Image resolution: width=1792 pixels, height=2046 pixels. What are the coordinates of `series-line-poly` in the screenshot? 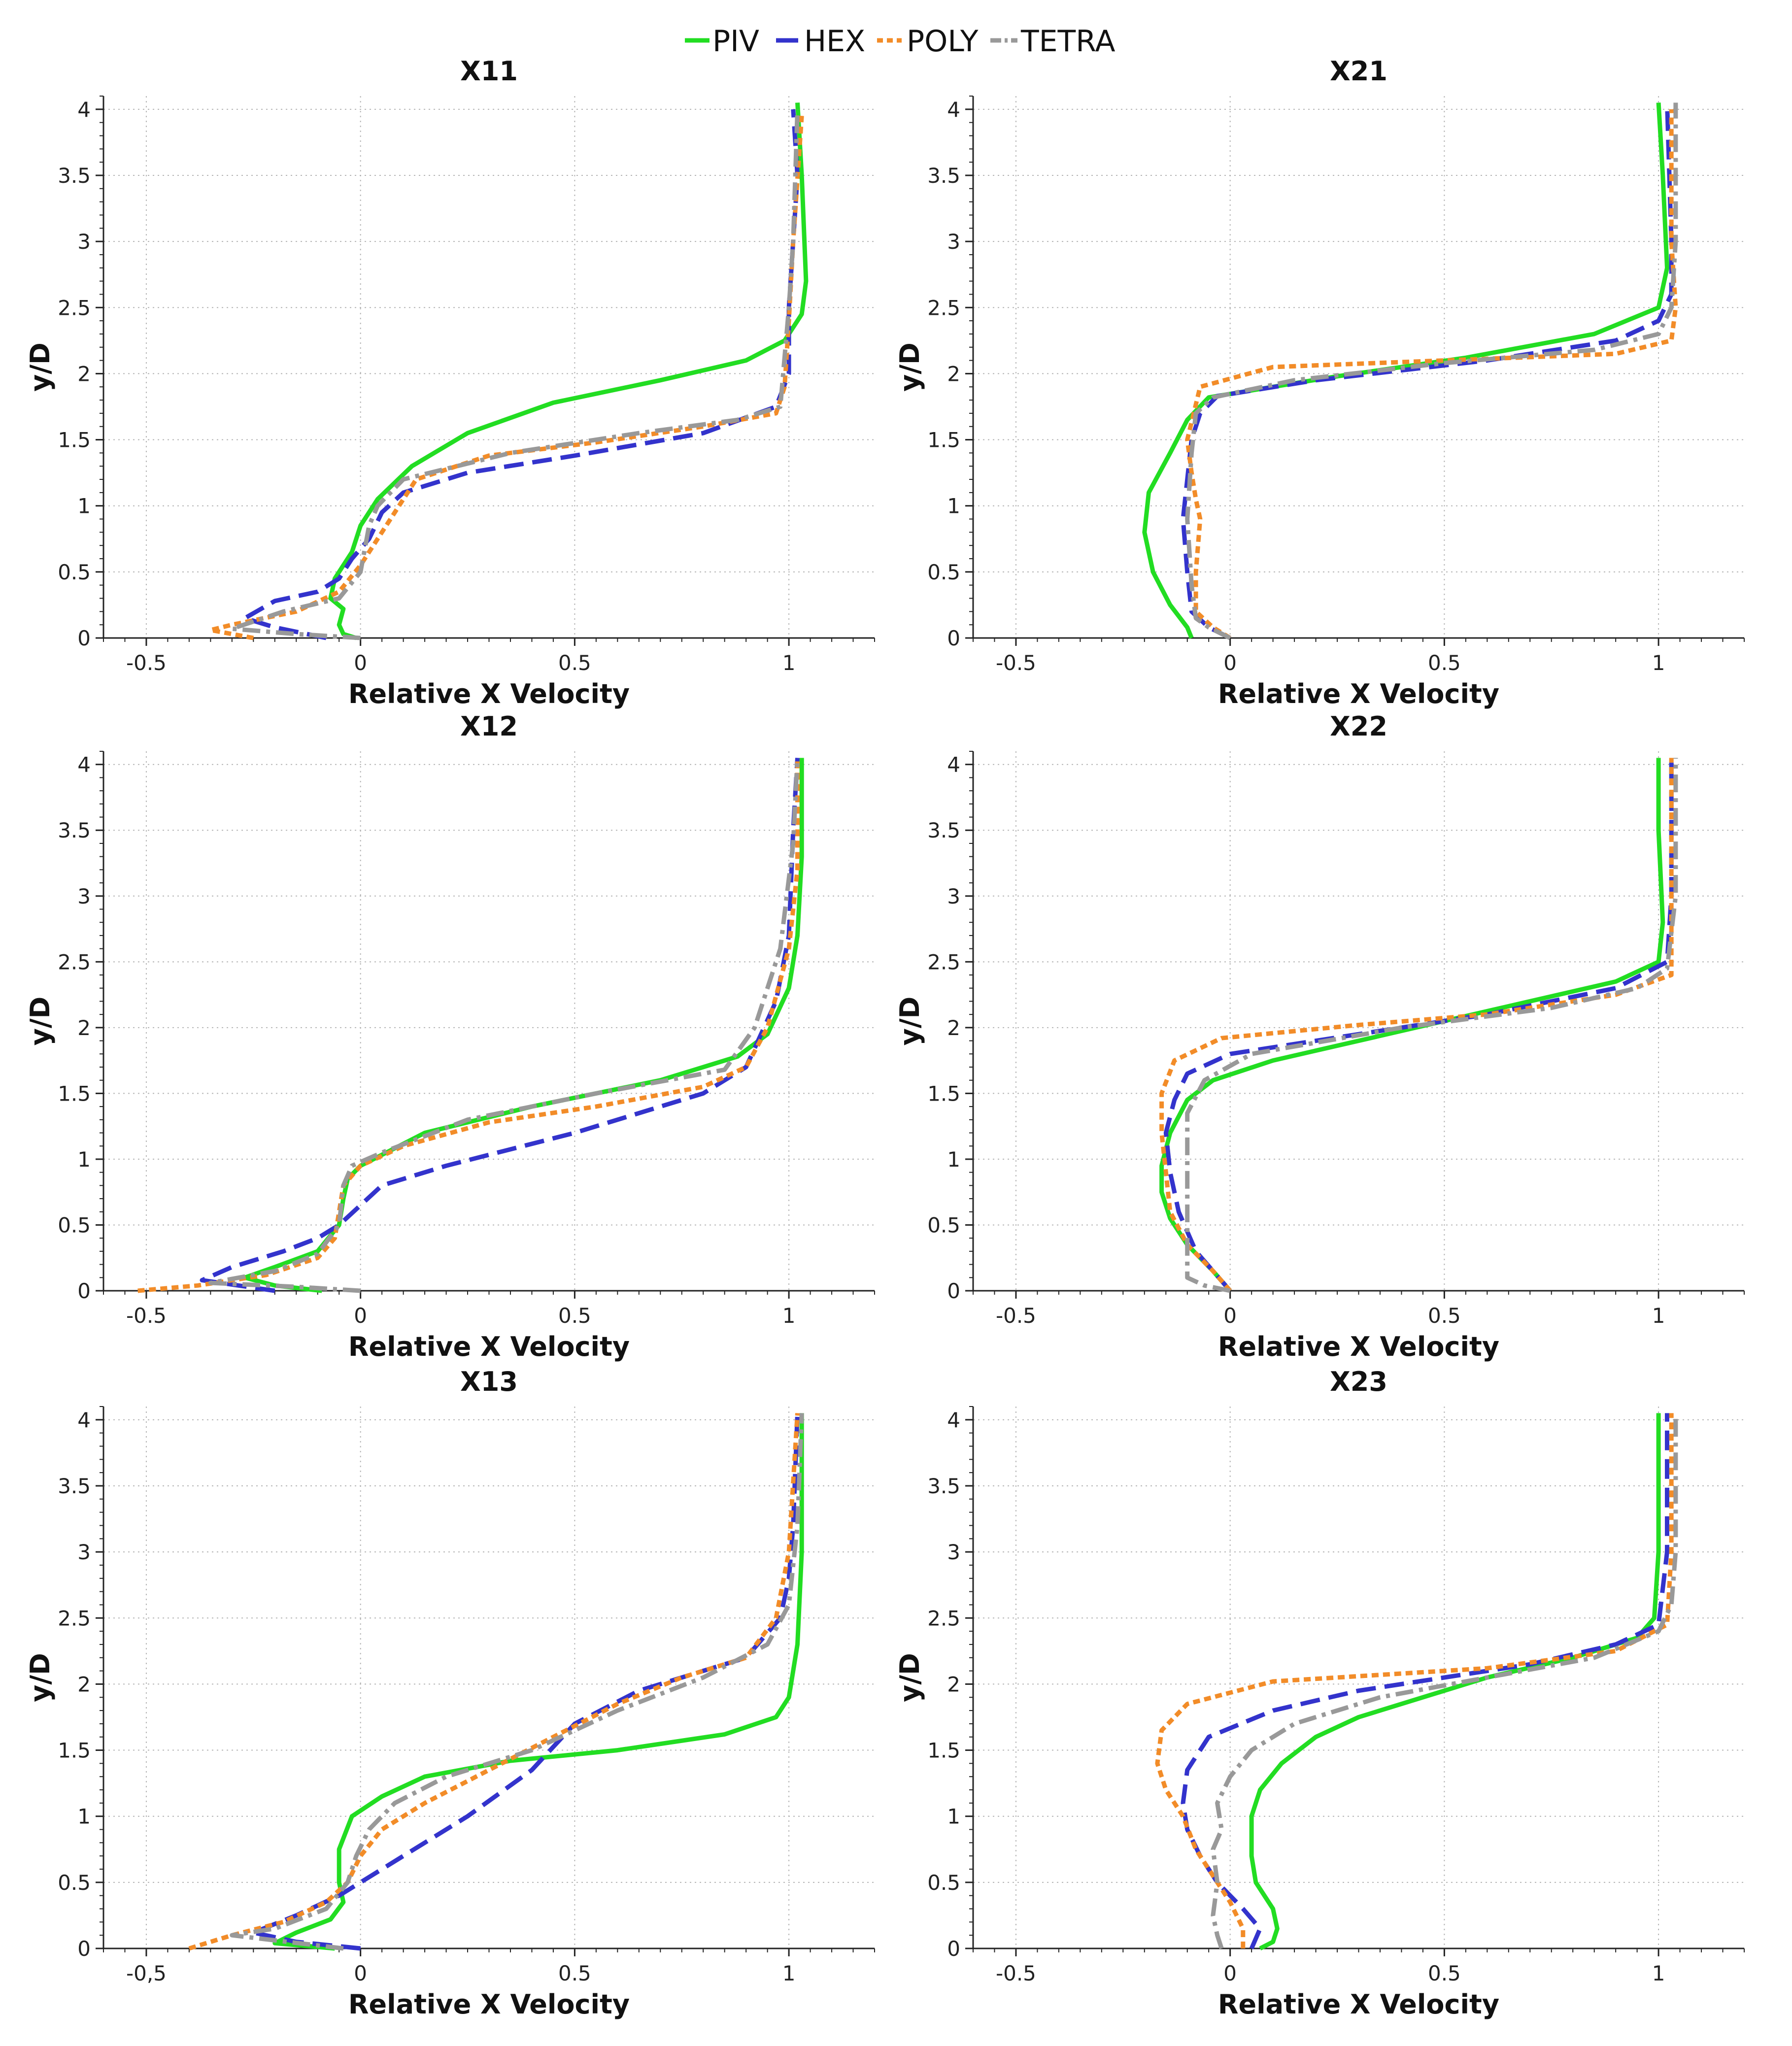 It's located at (1416, 1025).